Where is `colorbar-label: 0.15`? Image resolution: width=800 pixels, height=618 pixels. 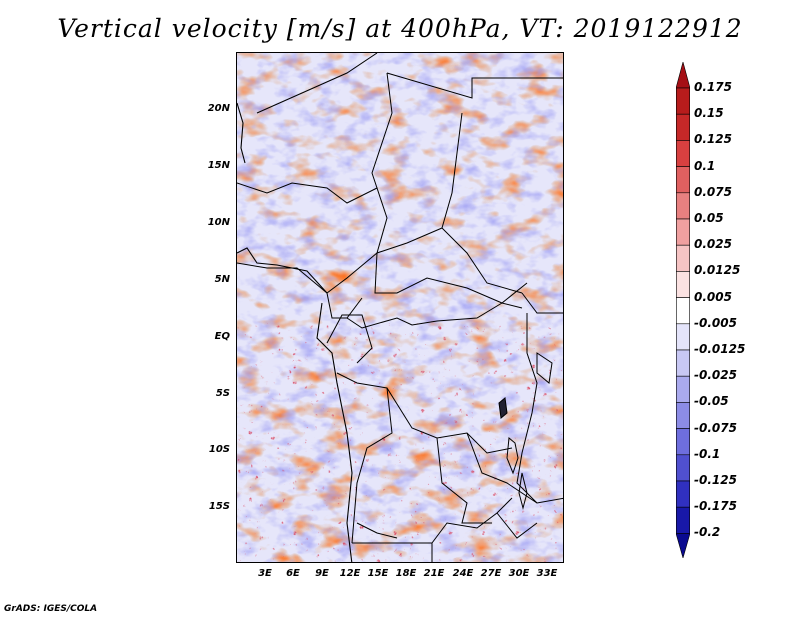 colorbar-label: 0.15 is located at coordinates (709, 113).